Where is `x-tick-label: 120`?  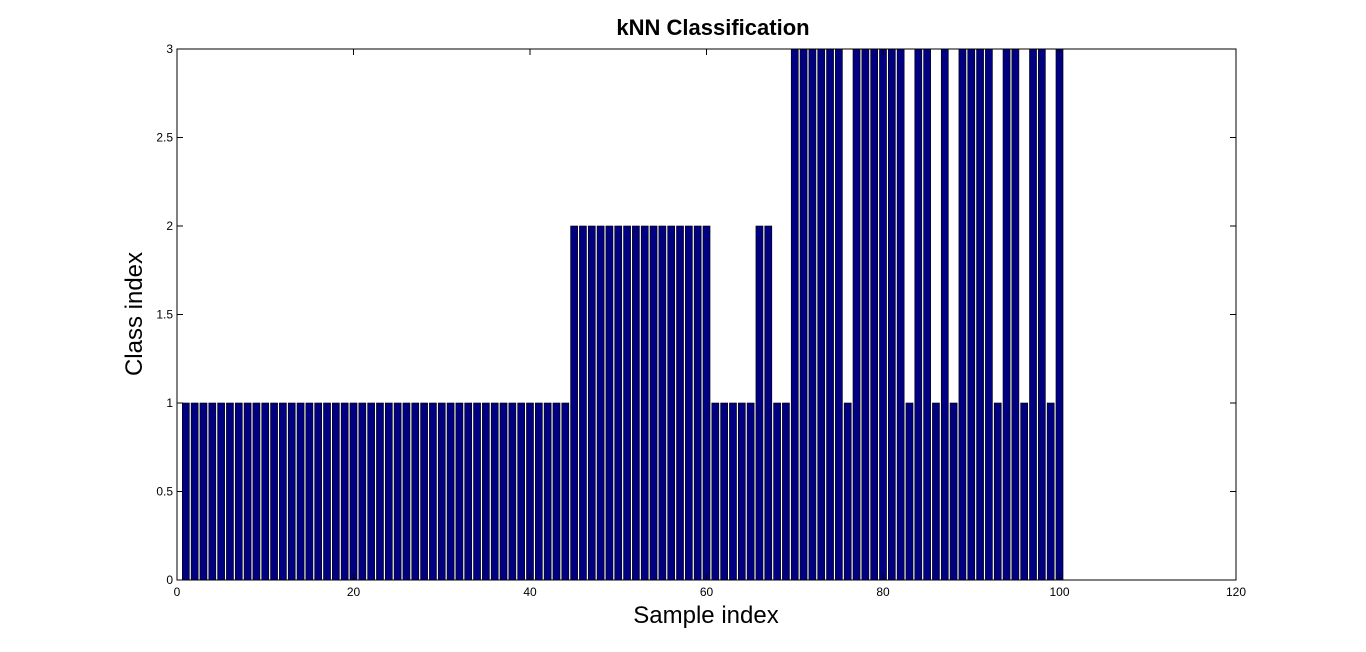 x-tick-label: 120 is located at coordinates (1236, 592).